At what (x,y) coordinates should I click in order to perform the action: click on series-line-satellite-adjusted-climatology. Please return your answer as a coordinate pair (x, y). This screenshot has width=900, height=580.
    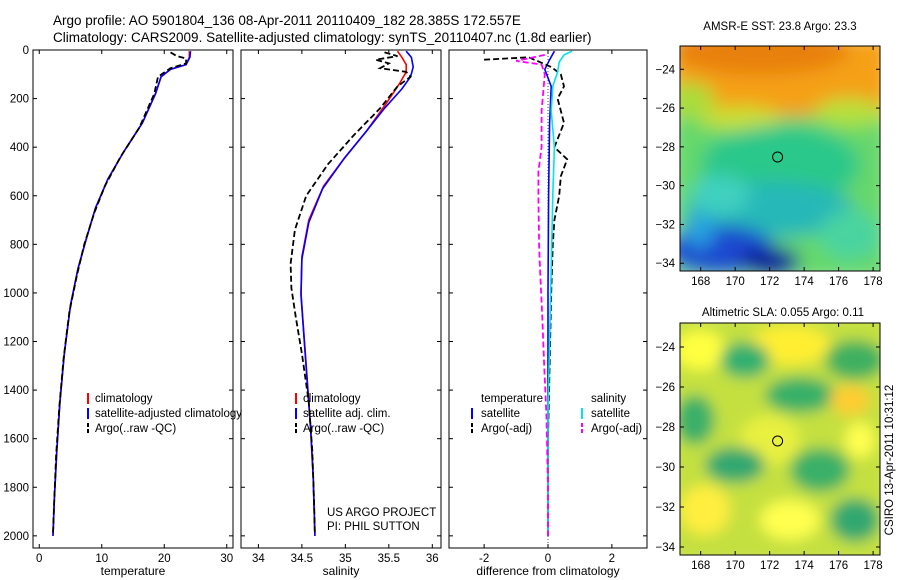
    Looking at the image, I should click on (122, 293).